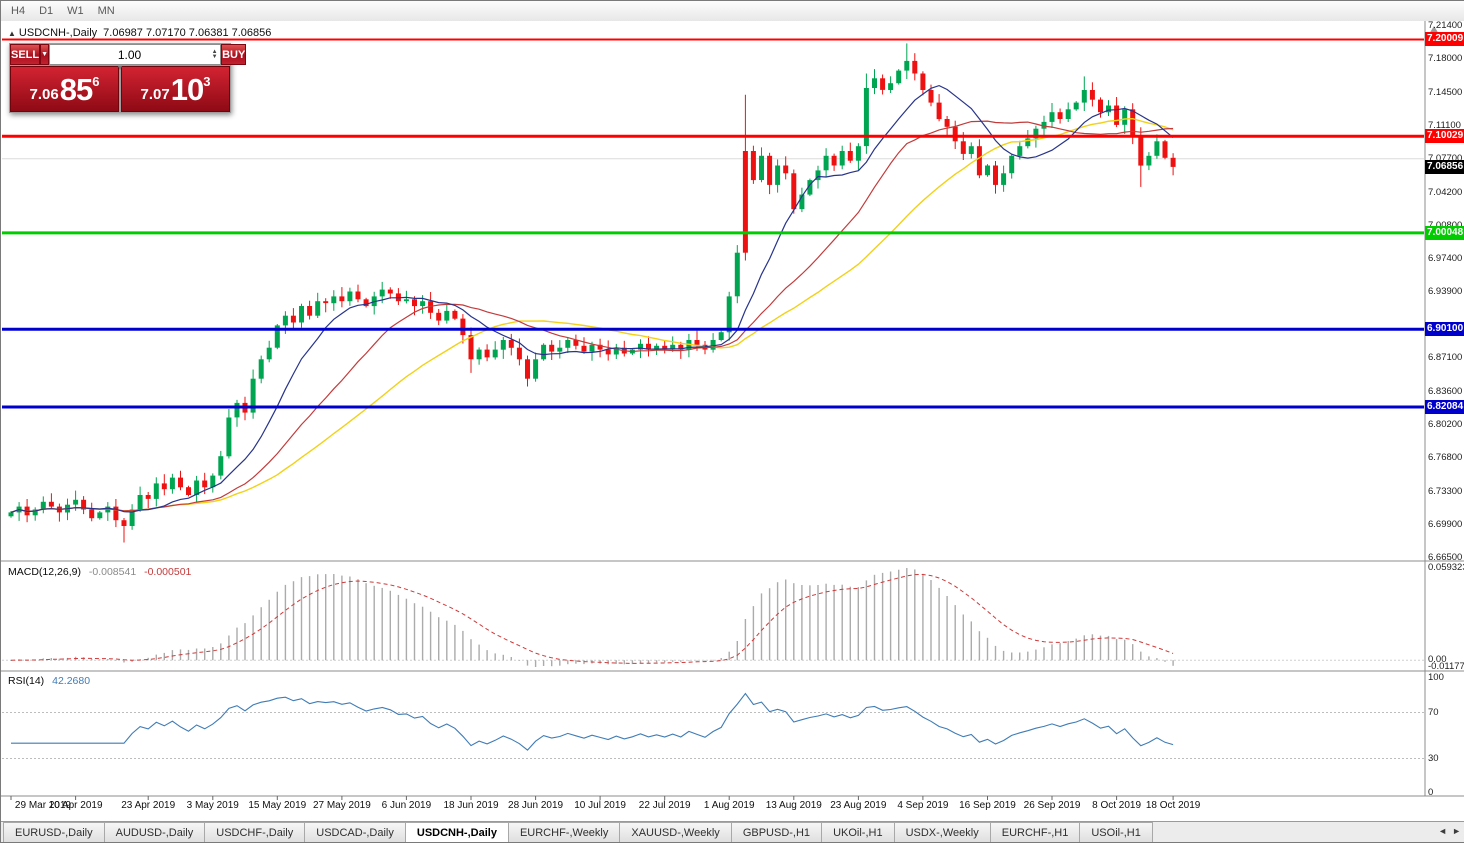  I want to click on symbol-tab: AUDUSD-,Daily, so click(154, 832).